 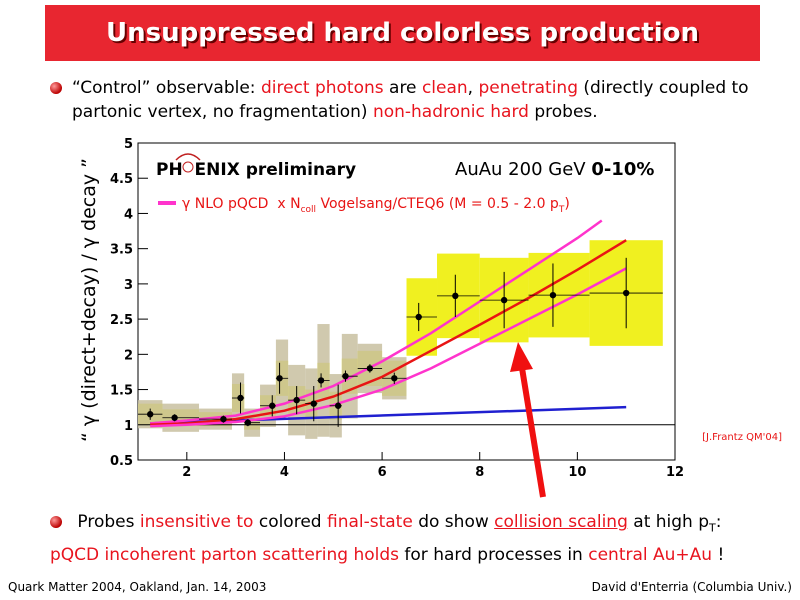 I want to click on slide-title: Unsuppressed hard colorless production, so click(x=402, y=33).